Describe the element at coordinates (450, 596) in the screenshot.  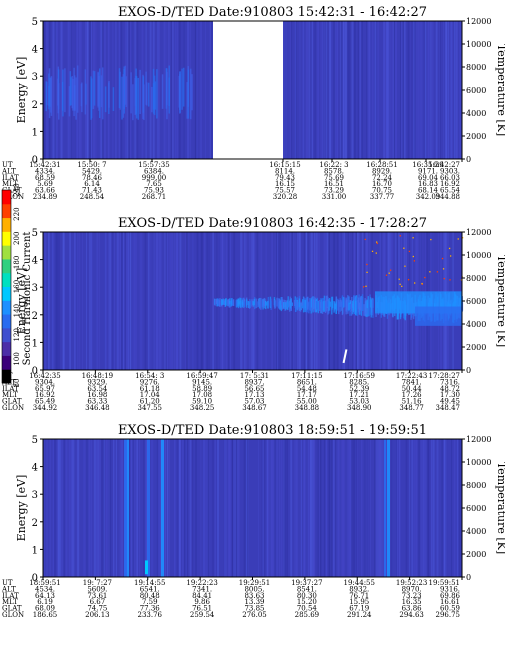
I see `info-cell: 69.86` at that location.